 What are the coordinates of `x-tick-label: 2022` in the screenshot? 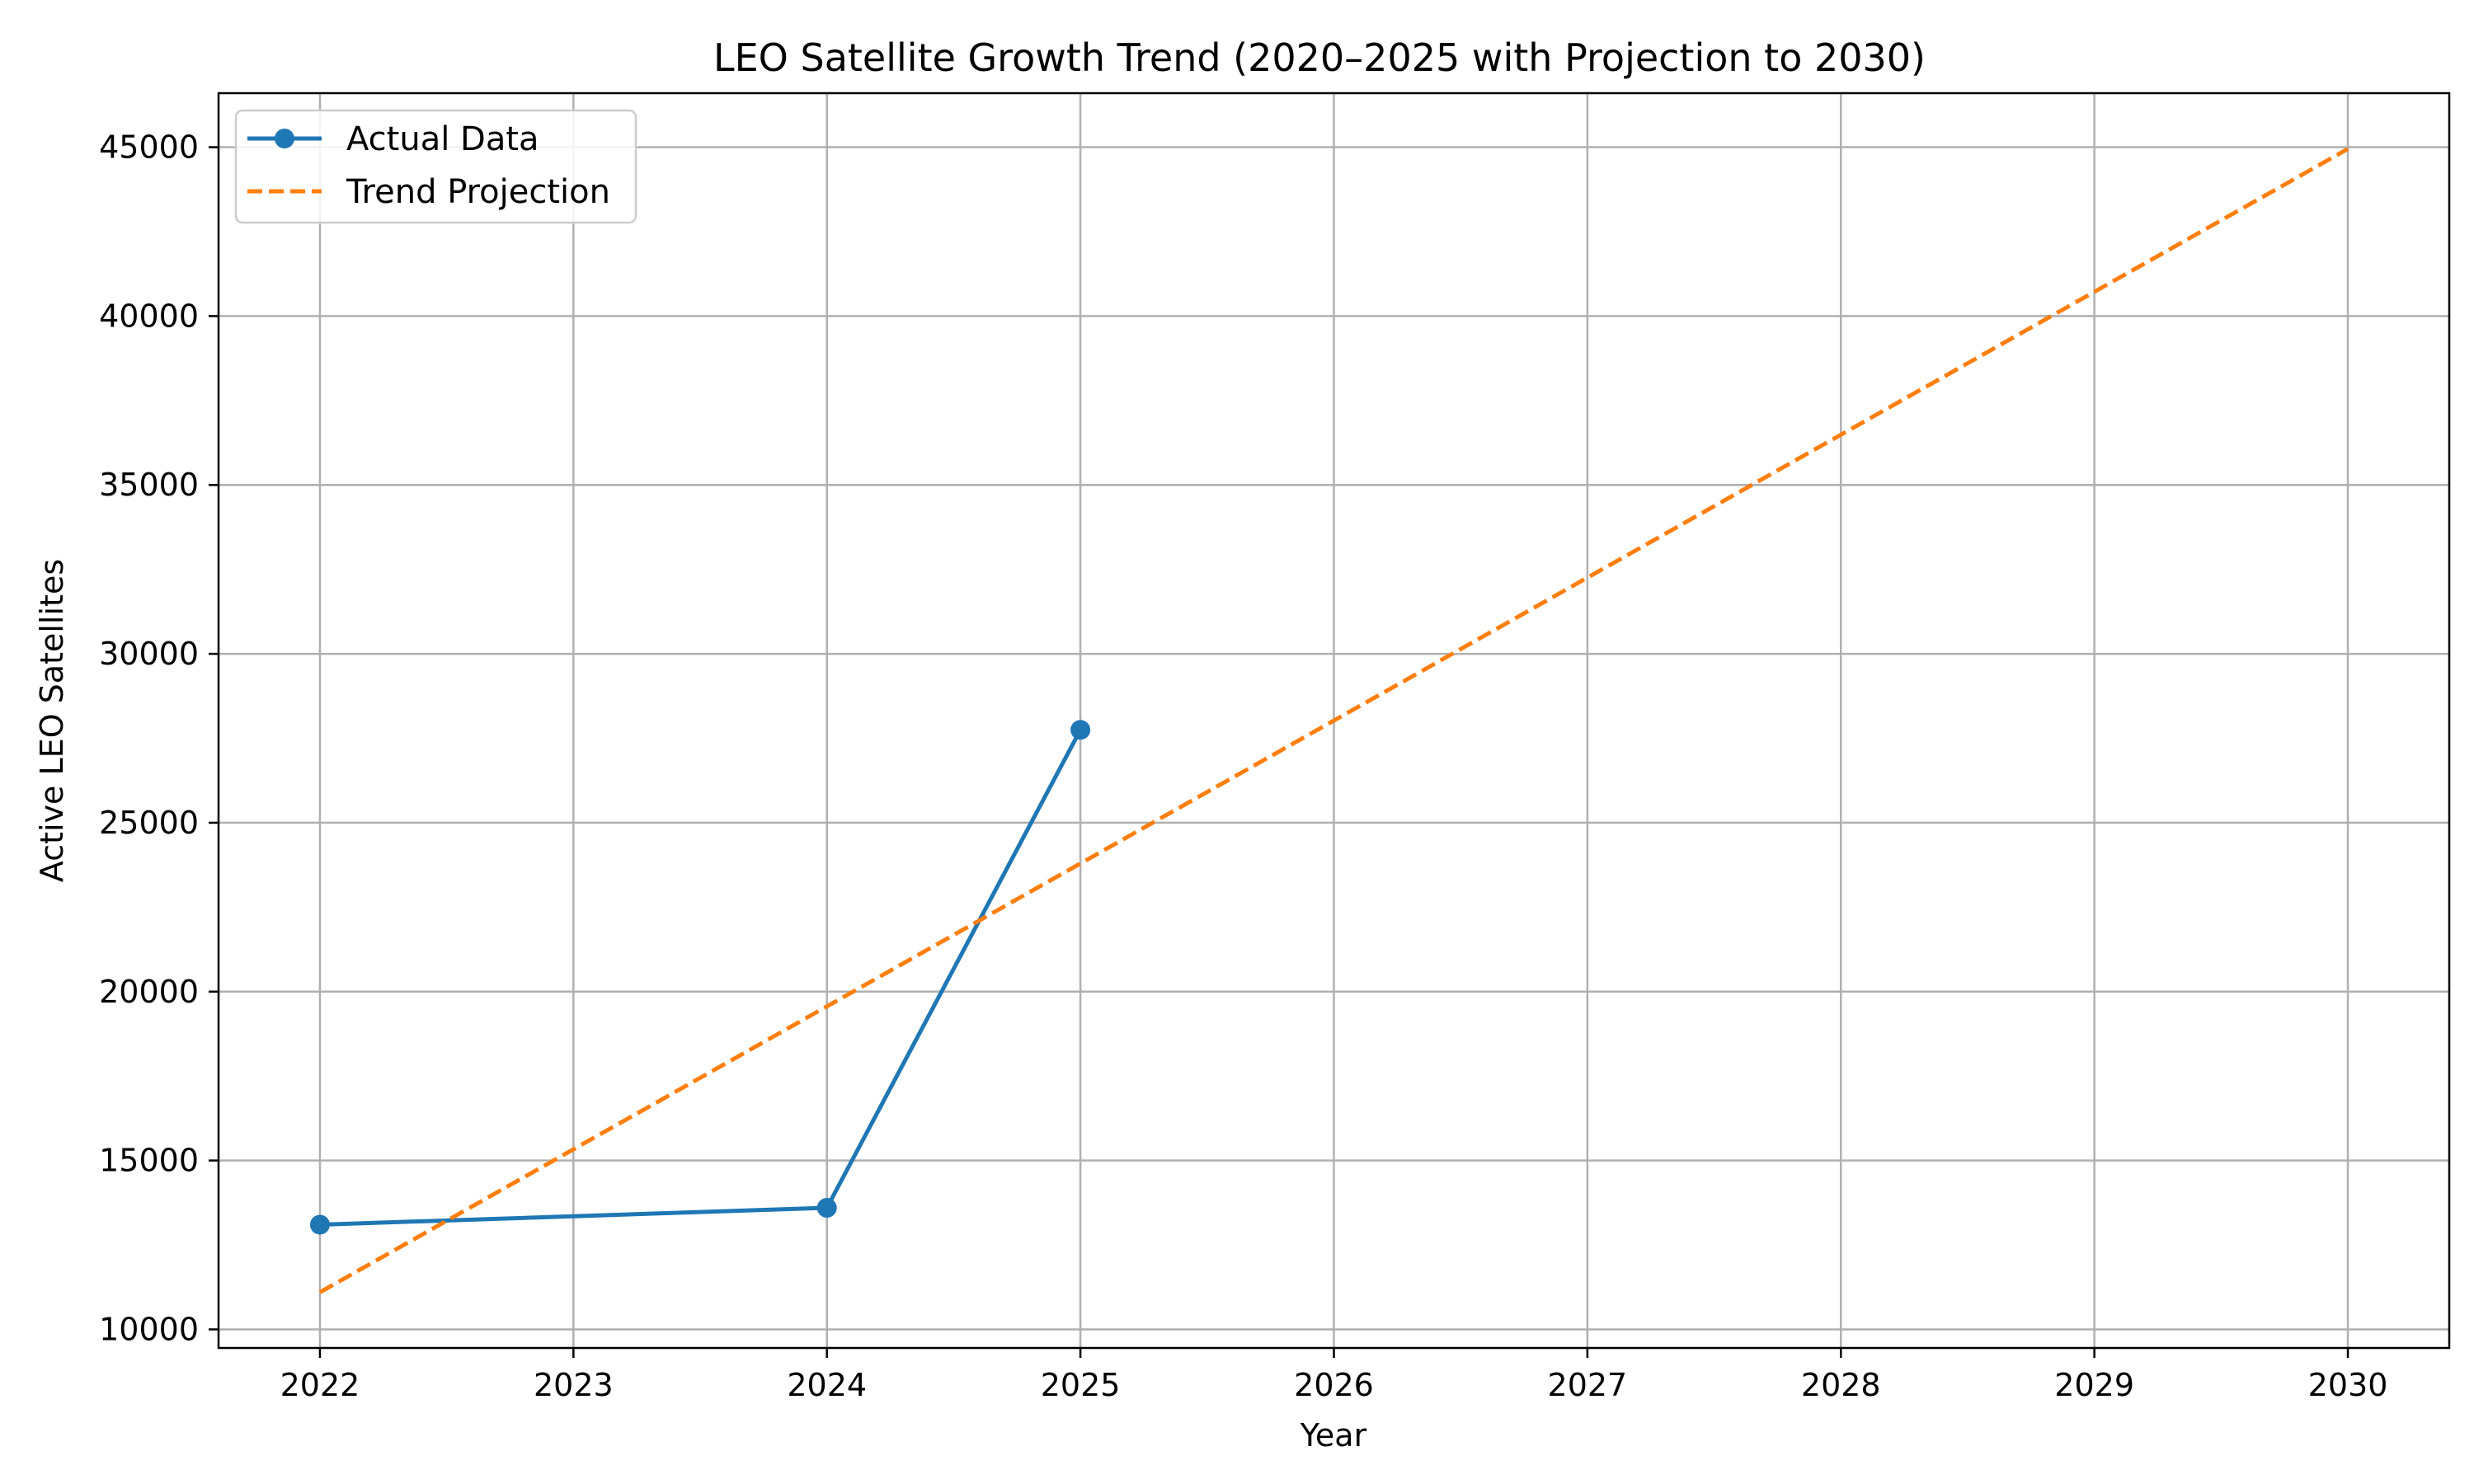 It's located at (320, 1385).